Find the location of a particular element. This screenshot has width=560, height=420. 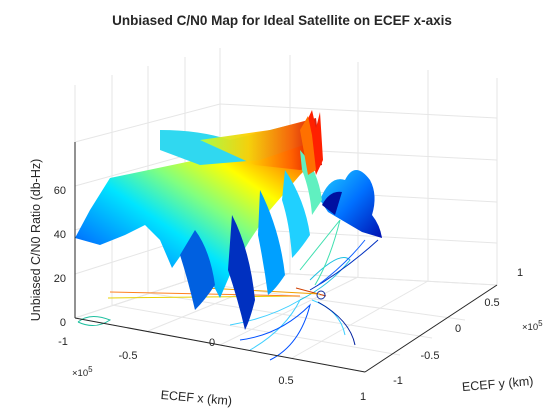

y-exponent: ×10⁵ is located at coordinates (532, 326).